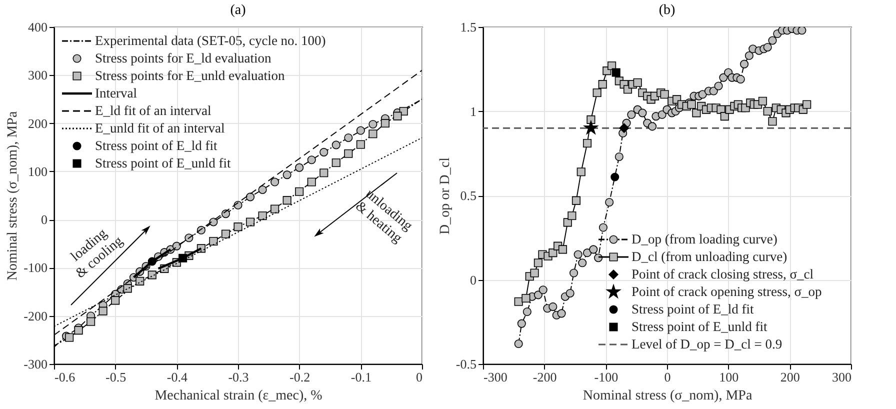 Image resolution: width=896 pixels, height=409 pixels. Describe the element at coordinates (466, 364) in the screenshot. I see `y-tick-label: -0.5` at that location.